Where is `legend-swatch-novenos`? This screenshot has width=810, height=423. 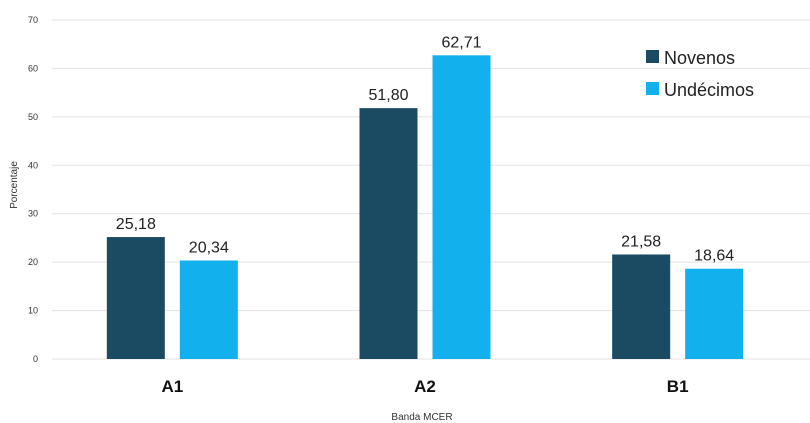
legend-swatch-novenos is located at coordinates (652, 56).